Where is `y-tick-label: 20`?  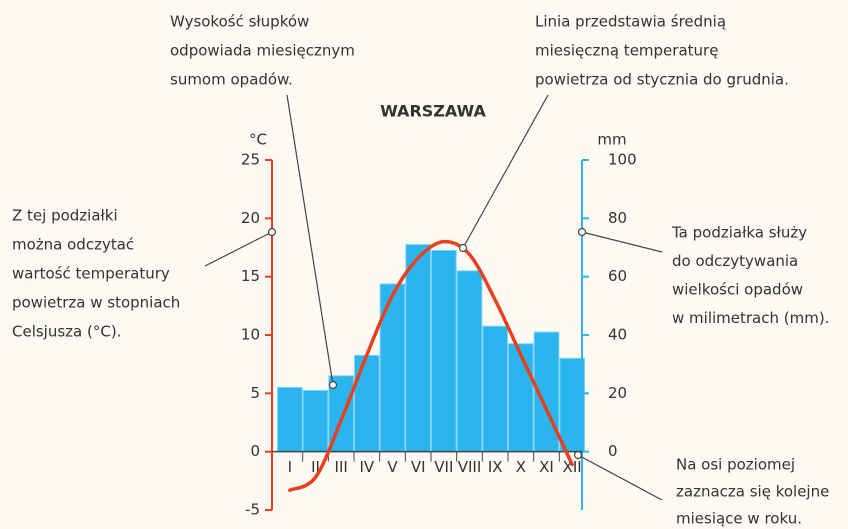
y-tick-label: 20 is located at coordinates (250, 218).